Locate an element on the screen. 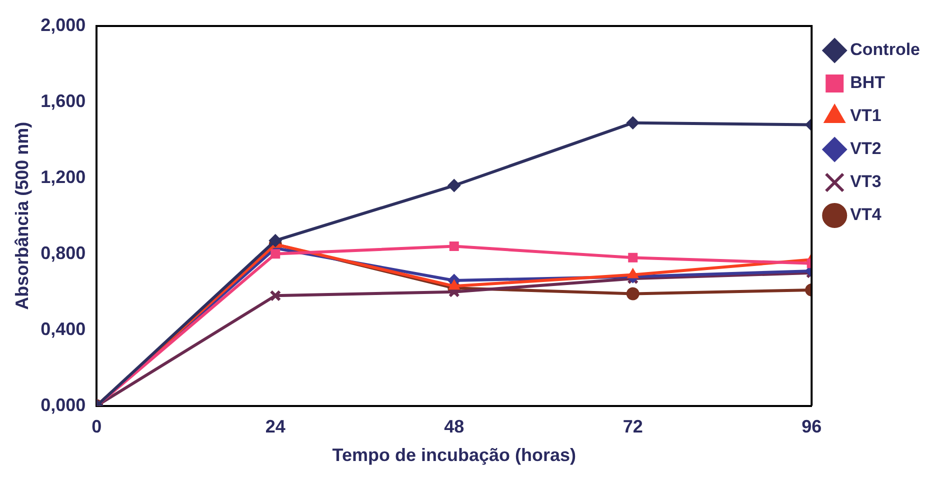 This screenshot has height=479, width=948. y-axis-title: Absorbância (500 nm) is located at coordinates (22, 216).